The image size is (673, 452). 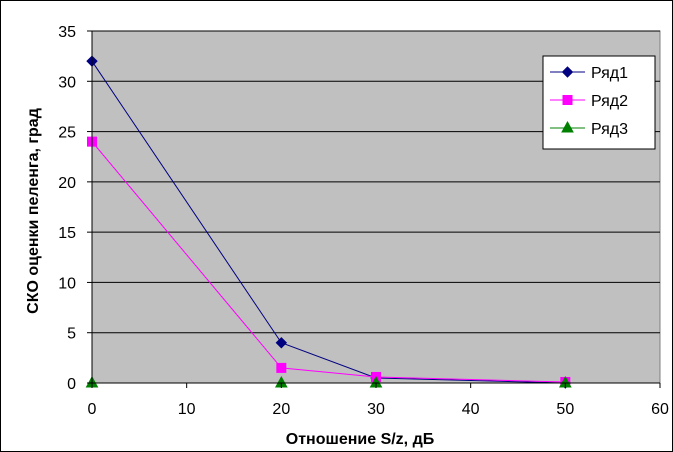 What do you see at coordinates (67, 32) in the screenshot?
I see `y-tick-label: 35` at bounding box center [67, 32].